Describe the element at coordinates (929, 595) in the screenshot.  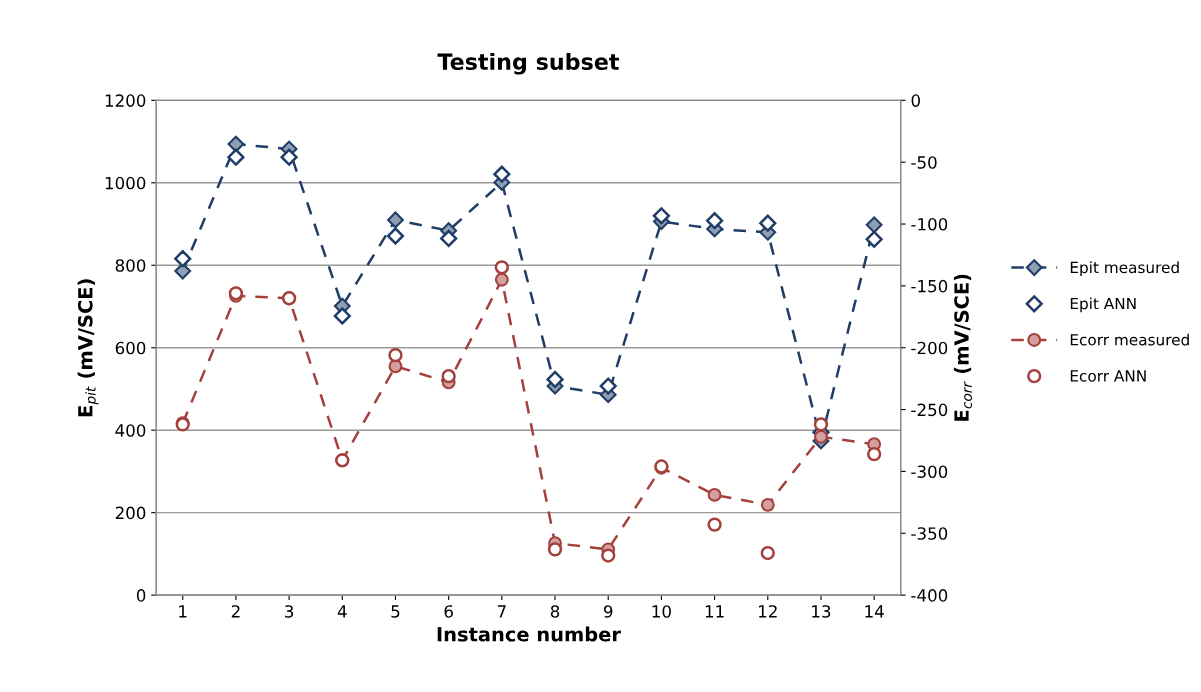
I see `y2-tick-label: -400` at that location.